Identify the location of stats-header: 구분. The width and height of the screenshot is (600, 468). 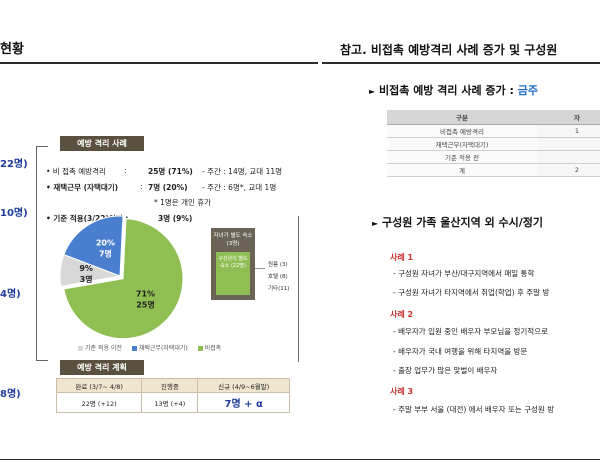
(462, 117).